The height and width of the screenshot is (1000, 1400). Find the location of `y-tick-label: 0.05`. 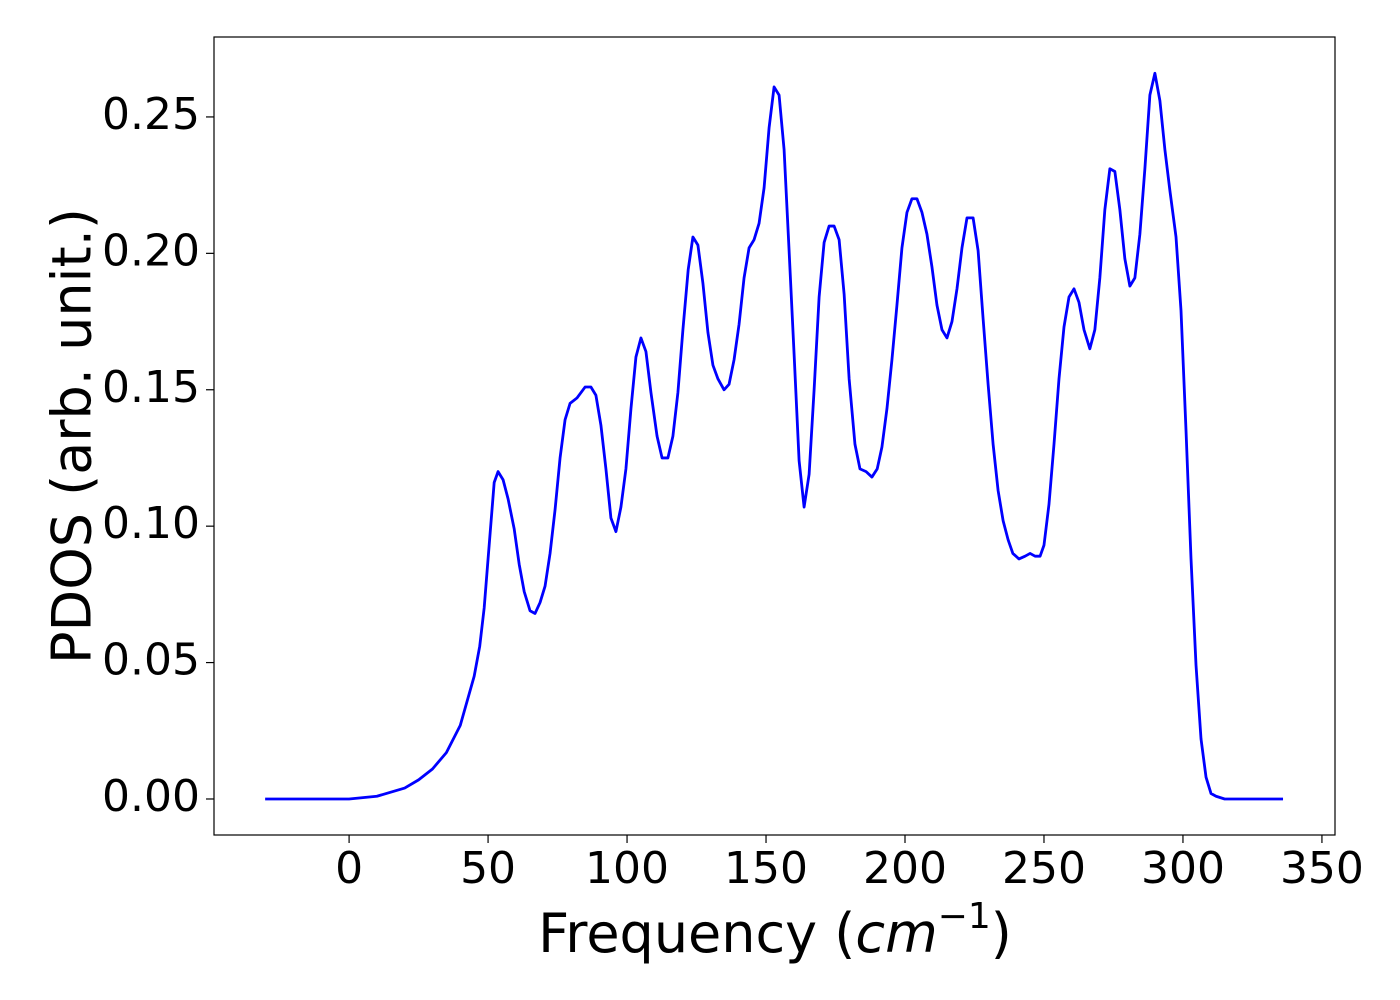

y-tick-label: 0.05 is located at coordinates (151, 660).